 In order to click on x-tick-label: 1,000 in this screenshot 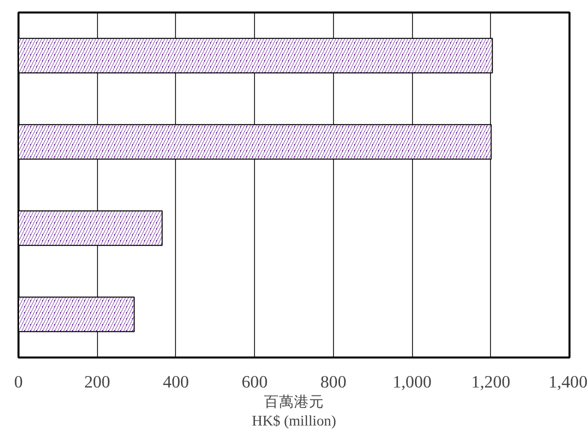, I will do `click(412, 382)`.